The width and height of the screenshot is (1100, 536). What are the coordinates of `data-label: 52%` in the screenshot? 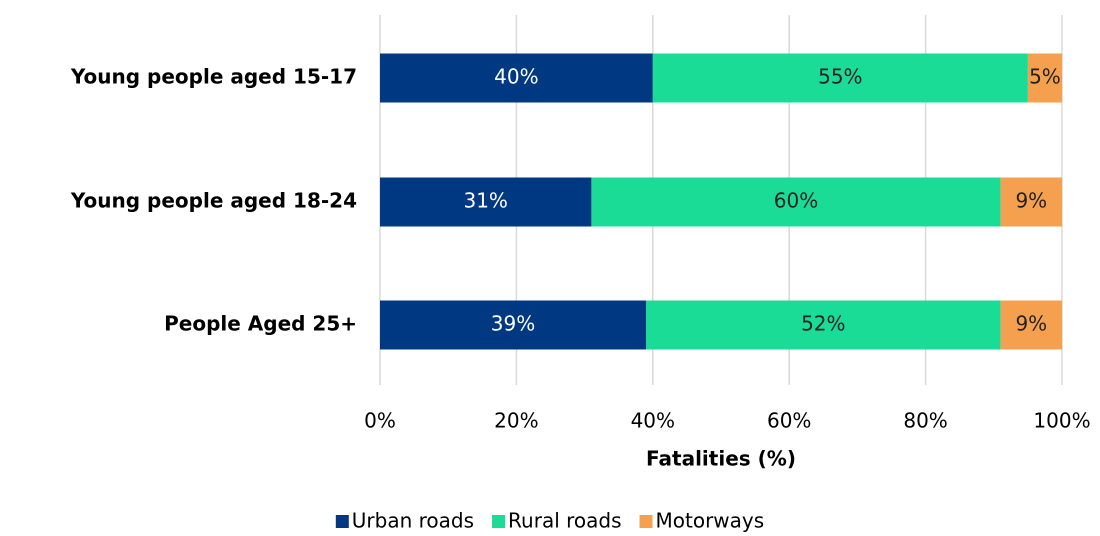 It's located at (823, 324).